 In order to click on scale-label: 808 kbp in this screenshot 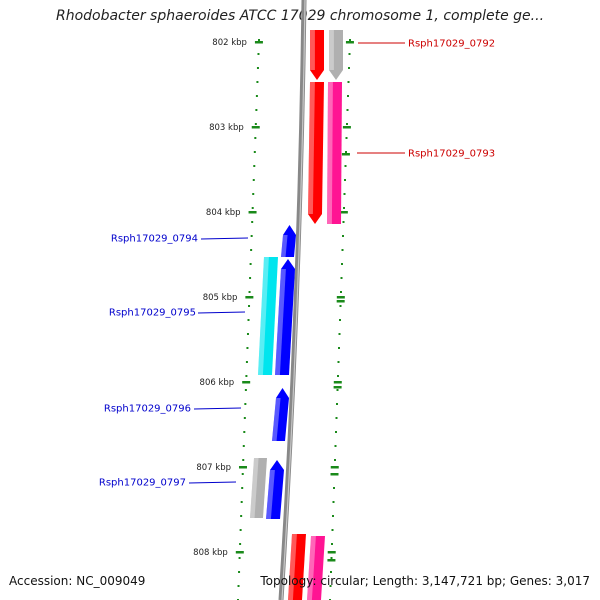, I will do `click(210, 553)`.